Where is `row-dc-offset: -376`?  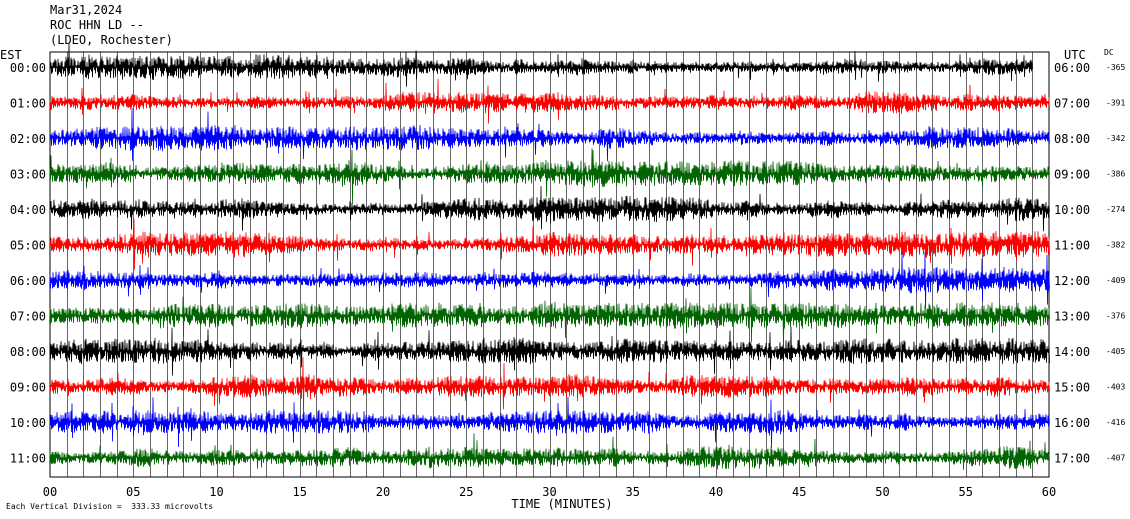
row-dc-offset: -376 is located at coordinates (1115, 316).